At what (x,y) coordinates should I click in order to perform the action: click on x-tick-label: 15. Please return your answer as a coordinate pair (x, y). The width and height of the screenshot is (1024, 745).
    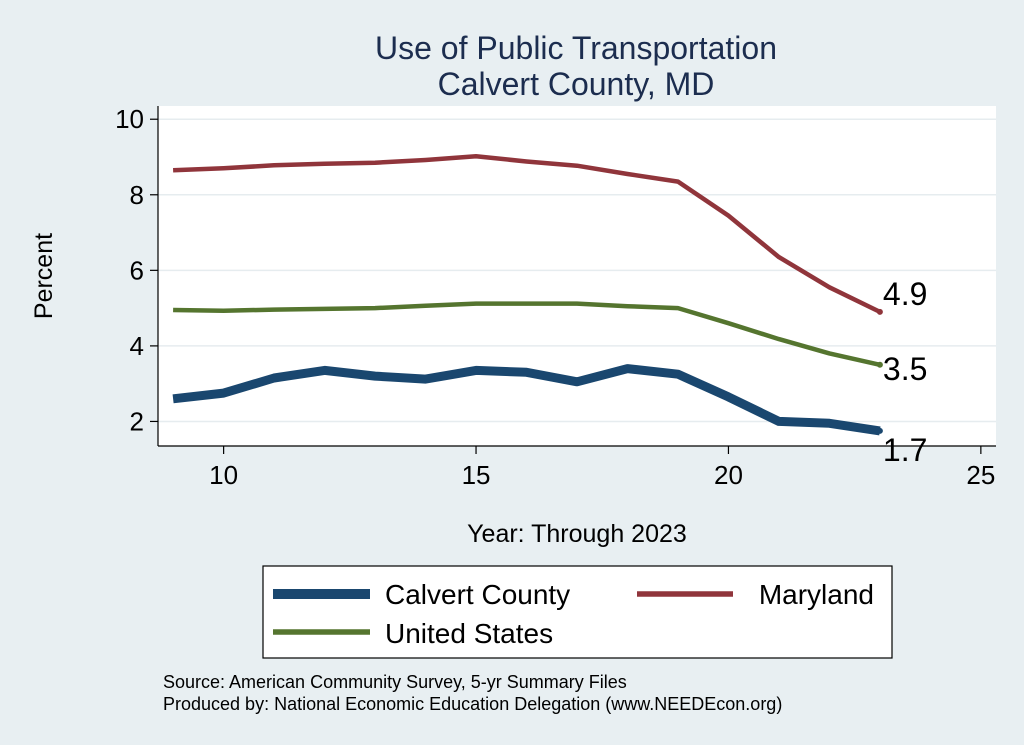
    Looking at the image, I should click on (476, 475).